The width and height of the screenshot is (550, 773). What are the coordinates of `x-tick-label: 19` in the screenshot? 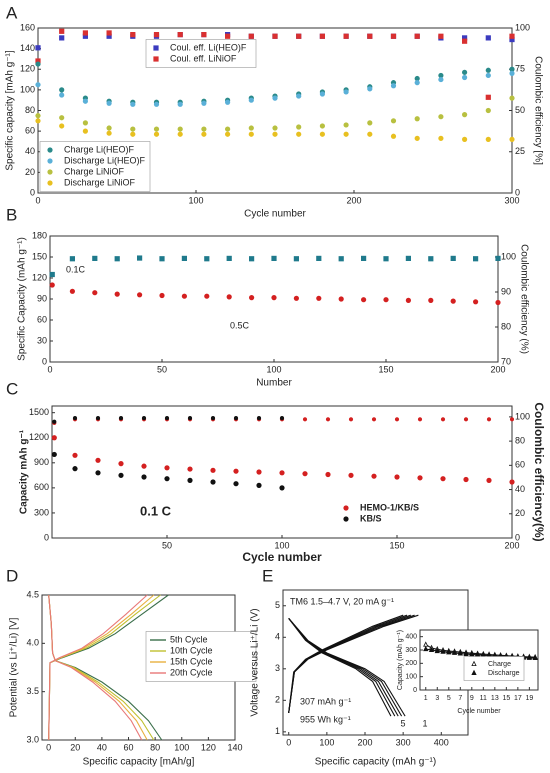 It's located at (529, 698).